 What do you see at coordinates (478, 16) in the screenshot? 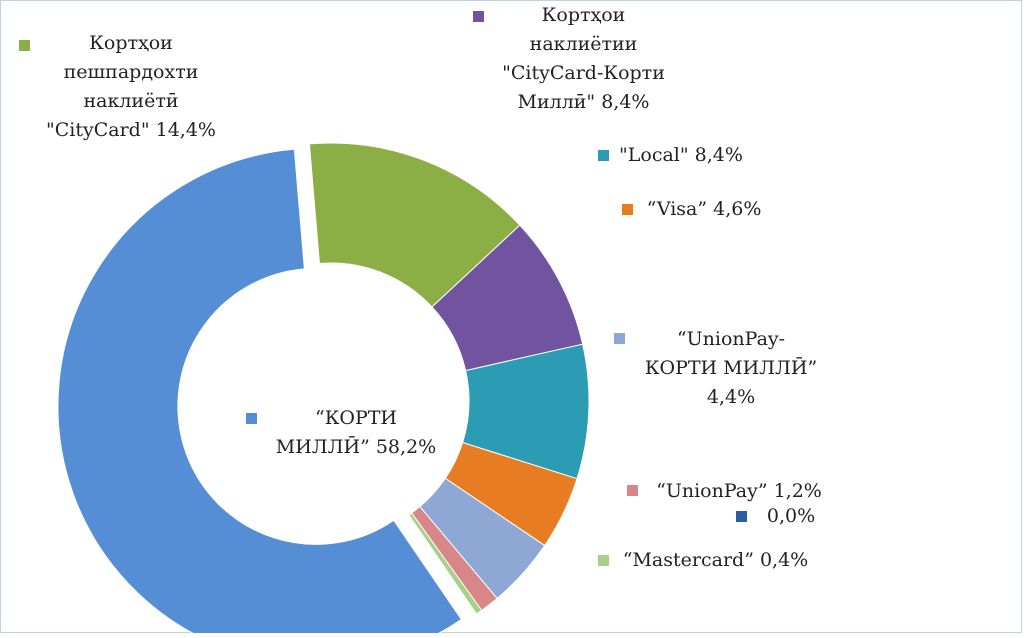
I see `legend-marker-citycard-korti-milli` at bounding box center [478, 16].